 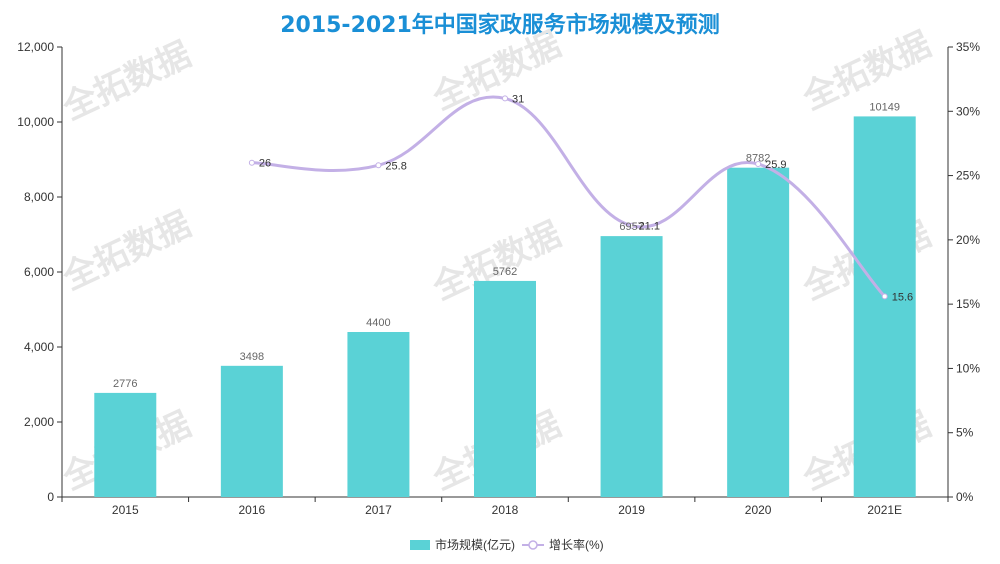 I want to click on chart-title: 2015-2021年中国家政服务市场规模及预测, so click(x=500, y=25).